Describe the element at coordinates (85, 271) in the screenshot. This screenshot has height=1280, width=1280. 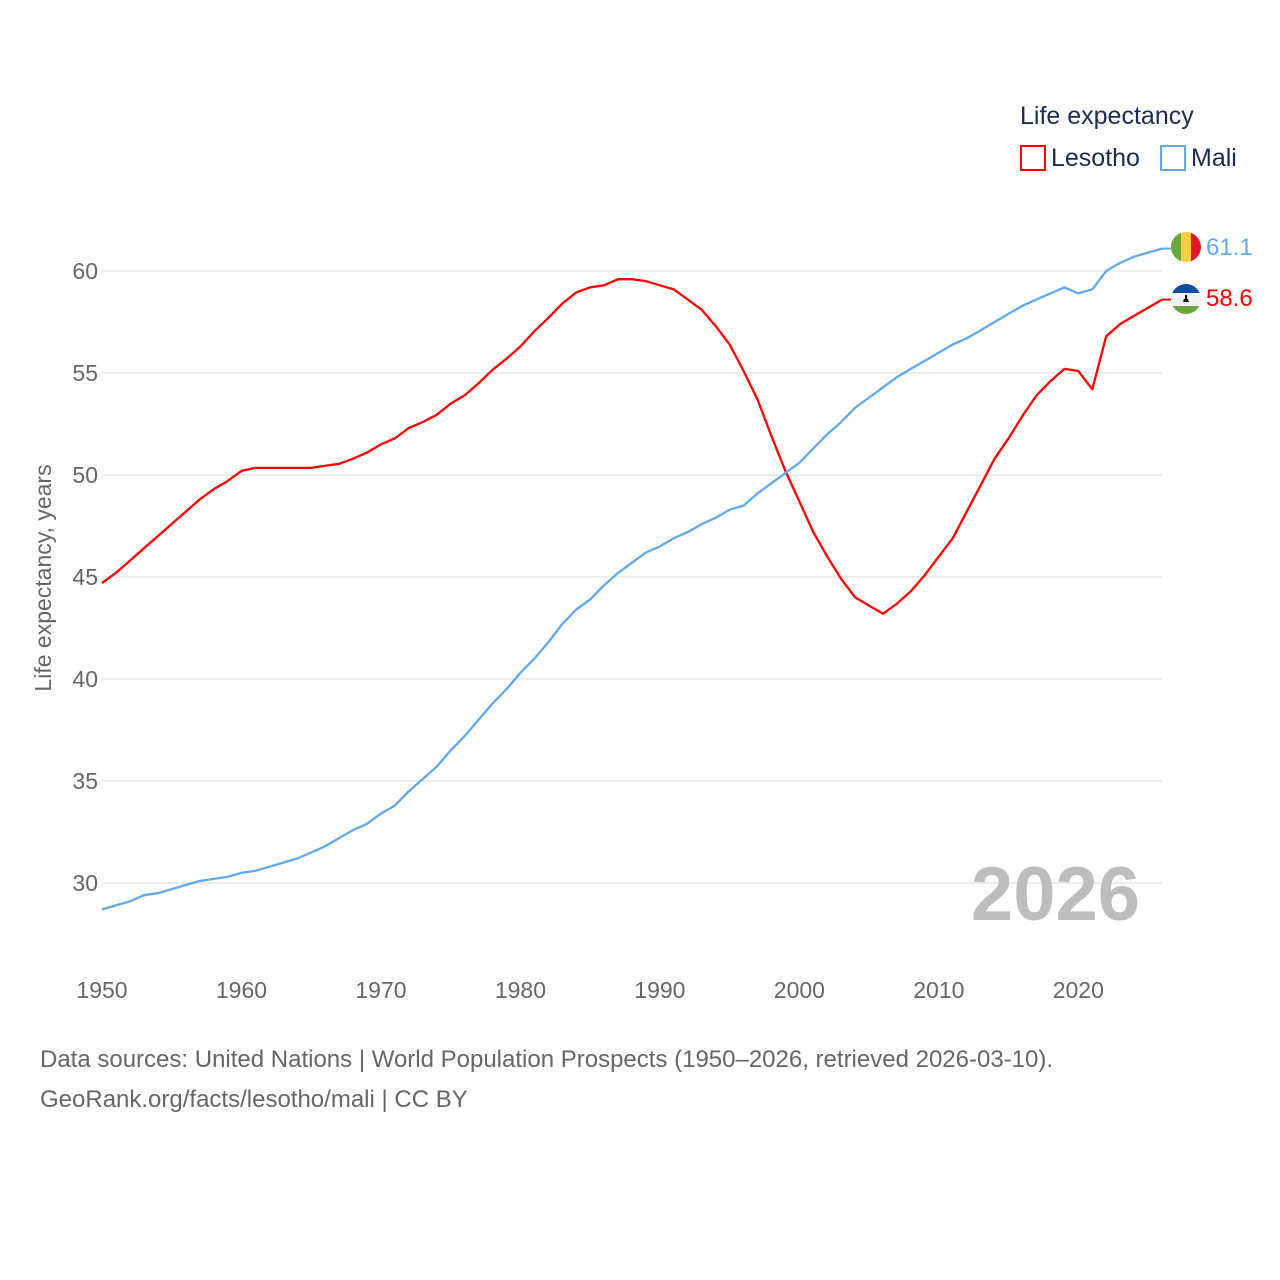
I see `y-tick-label: 60` at that location.